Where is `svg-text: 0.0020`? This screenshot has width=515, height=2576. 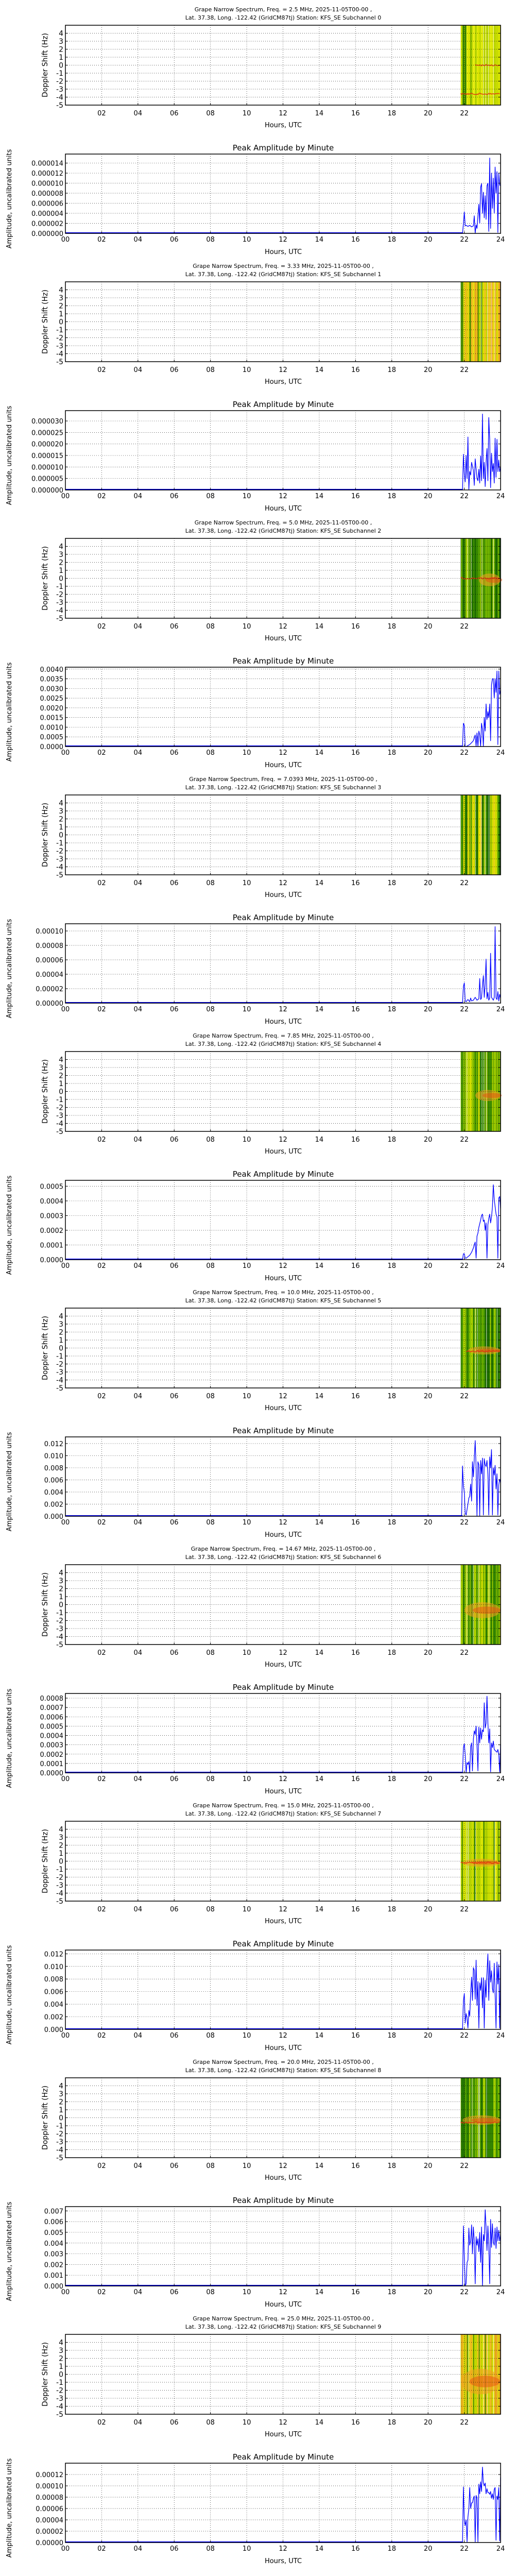
svg-text: 0.0020 is located at coordinates (52, 709).